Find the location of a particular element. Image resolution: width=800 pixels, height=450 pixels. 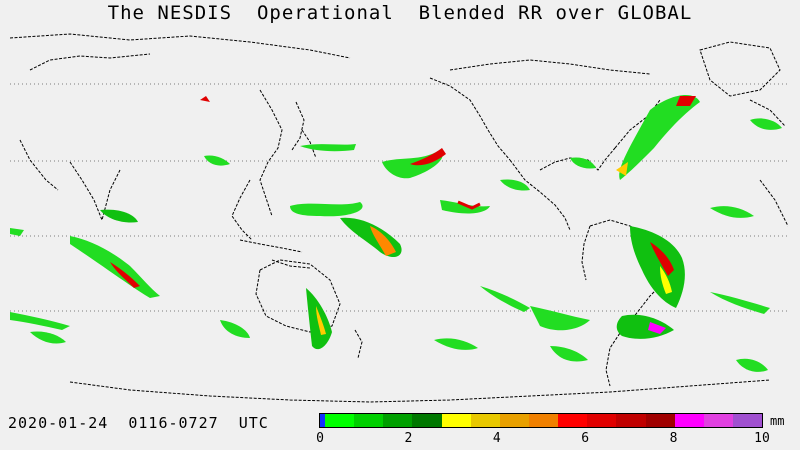

color-scale-tick-label: 4 is located at coordinates (496, 438).